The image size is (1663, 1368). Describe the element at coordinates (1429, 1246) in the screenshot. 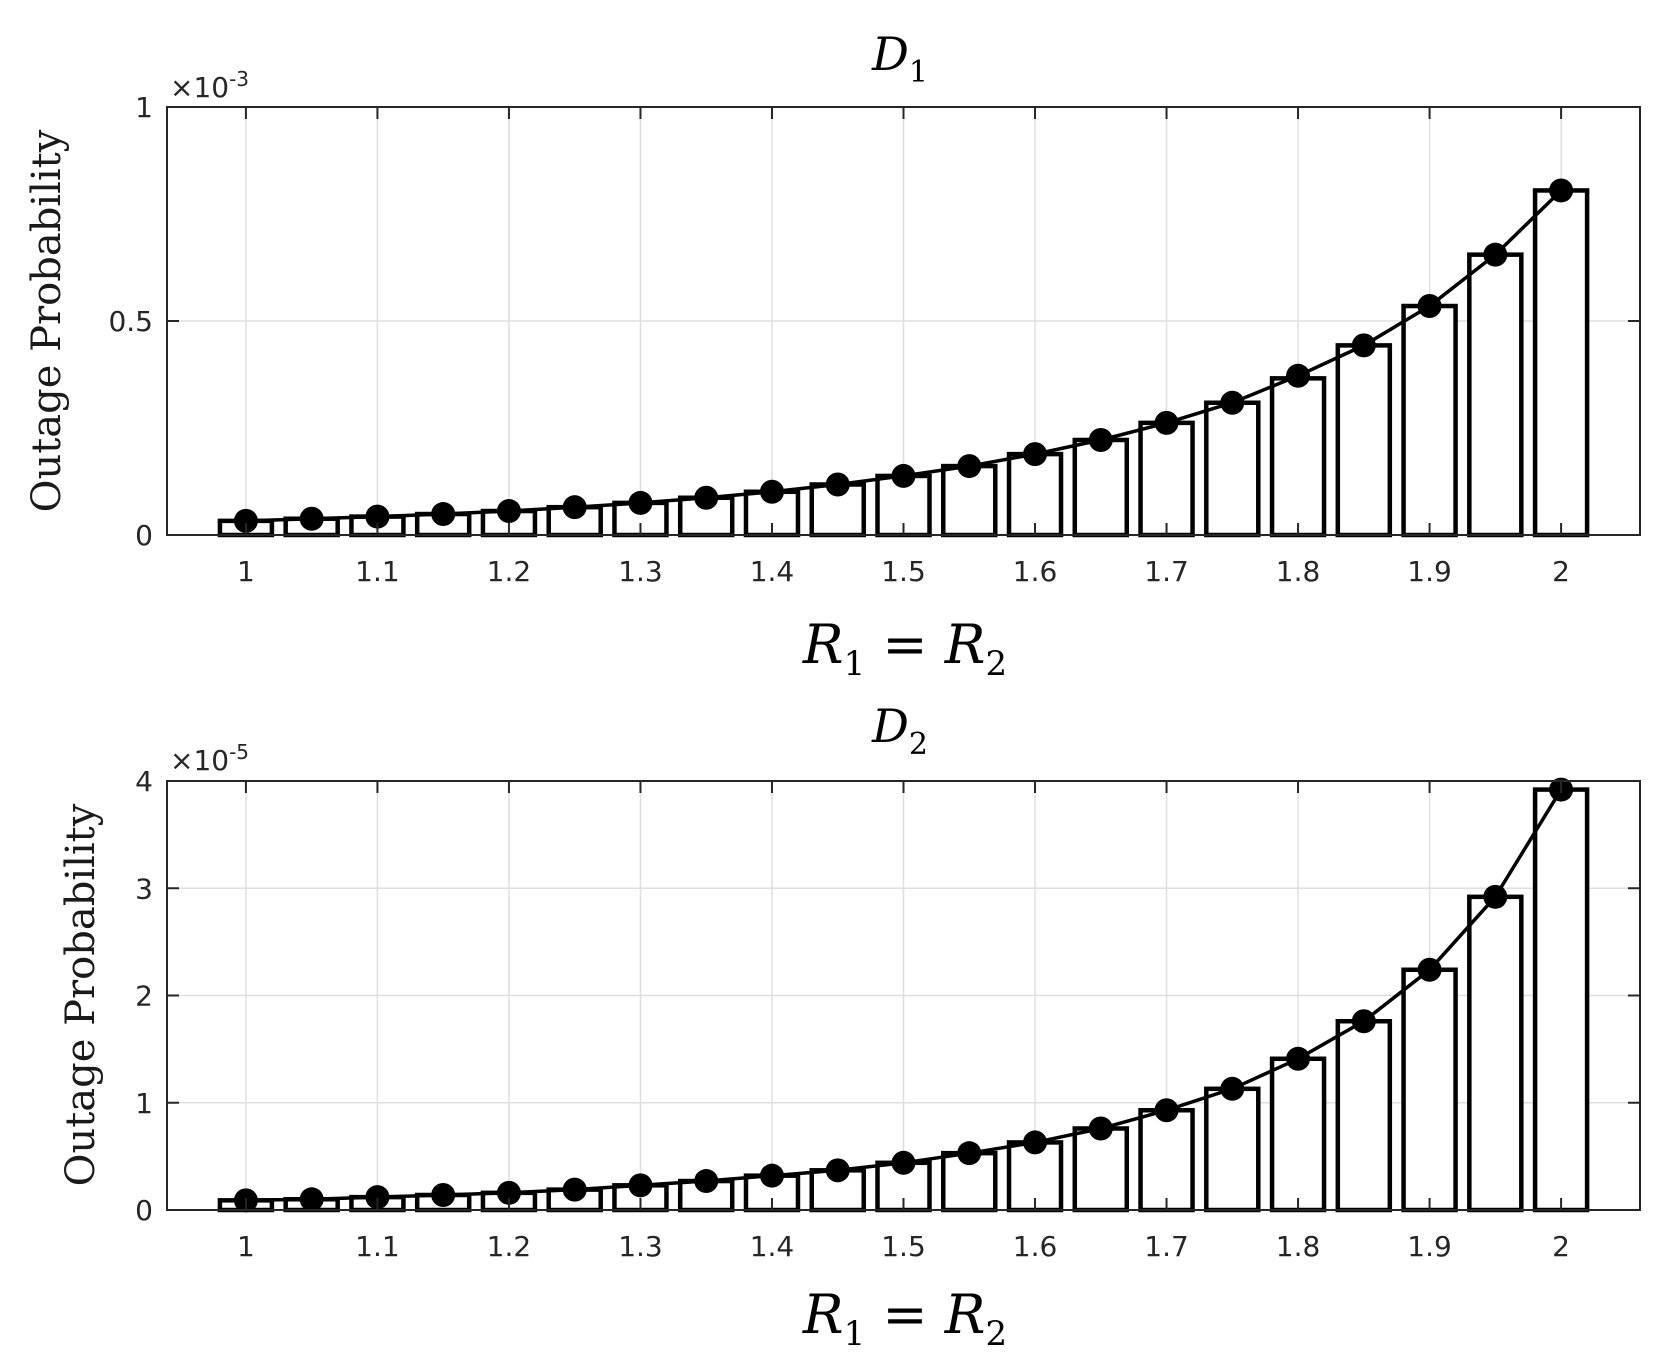

I see `x-tick-label: 1.9` at that location.